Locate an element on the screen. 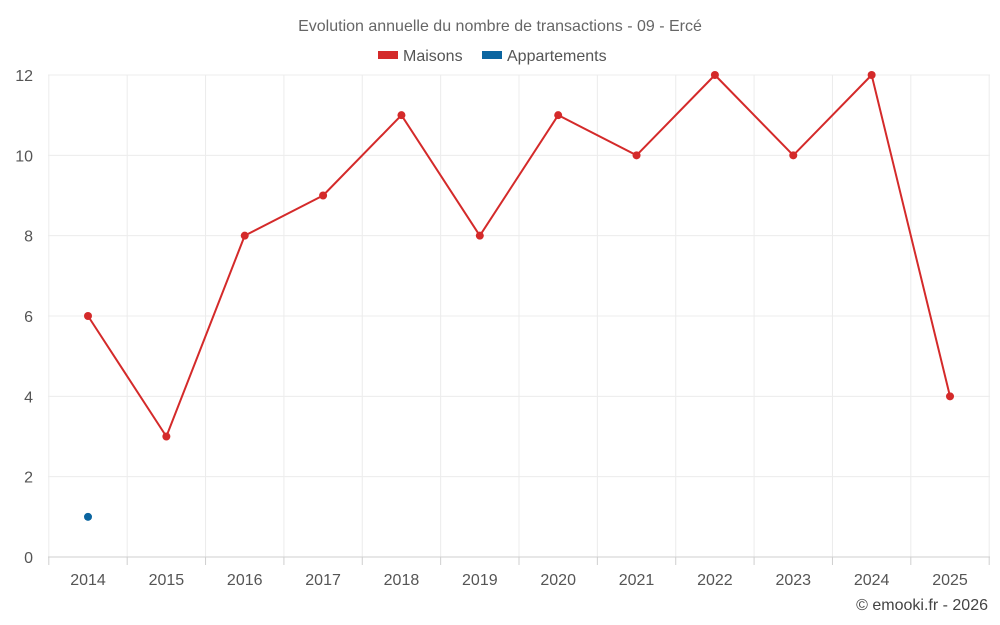 This screenshot has width=1000, height=625. legend-label-appartements: Appartements is located at coordinates (557, 56).